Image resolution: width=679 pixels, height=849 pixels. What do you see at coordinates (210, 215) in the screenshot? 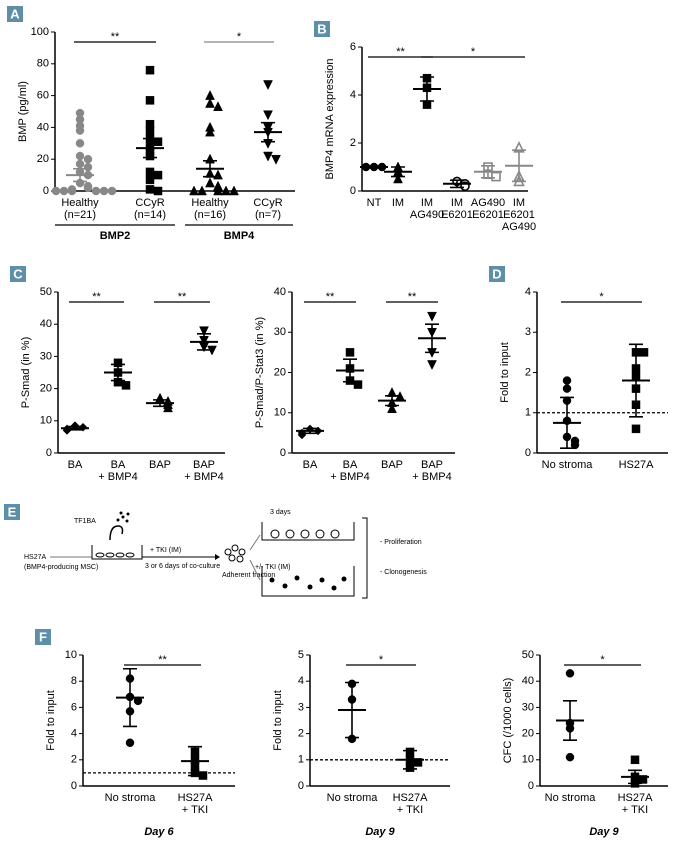
I see `x-tick-label: (n=16)` at bounding box center [210, 215].